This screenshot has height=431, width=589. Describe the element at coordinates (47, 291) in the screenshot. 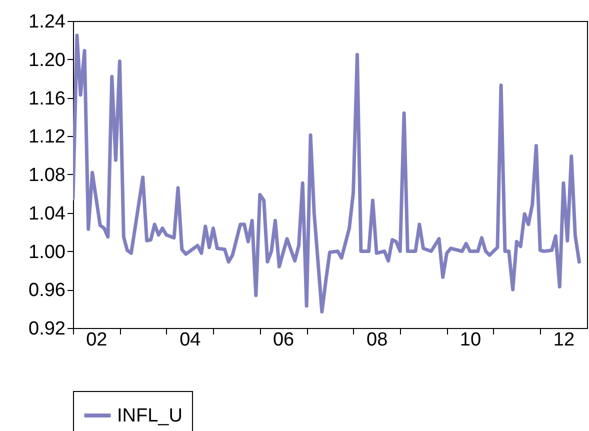

I see `y-tick-label: 0.96` at that location.